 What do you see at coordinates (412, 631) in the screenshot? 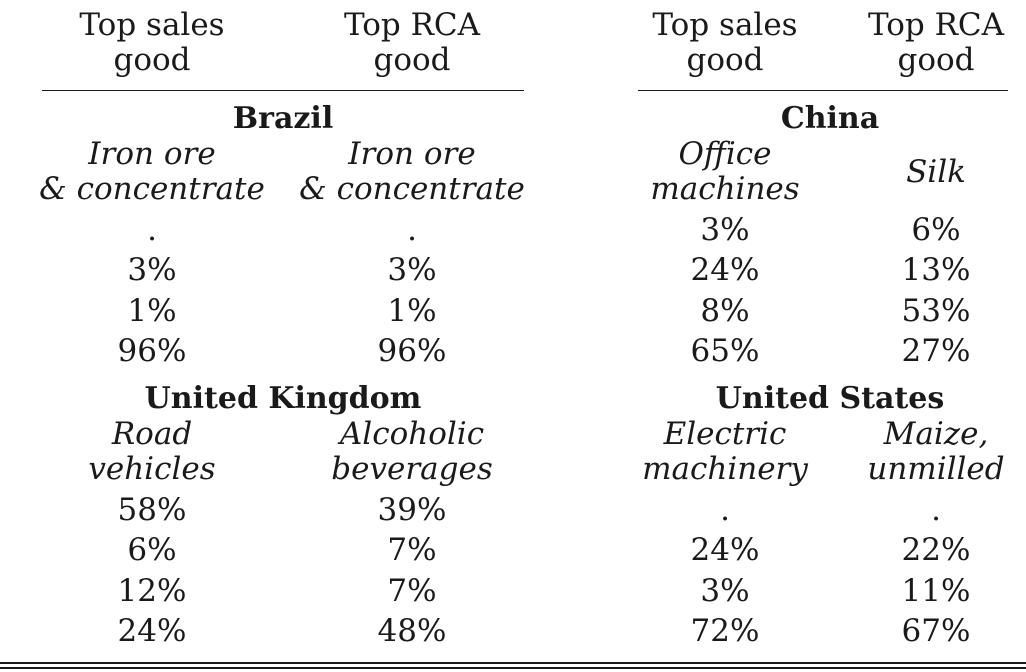
I see `value-cell: 48%` at bounding box center [412, 631].